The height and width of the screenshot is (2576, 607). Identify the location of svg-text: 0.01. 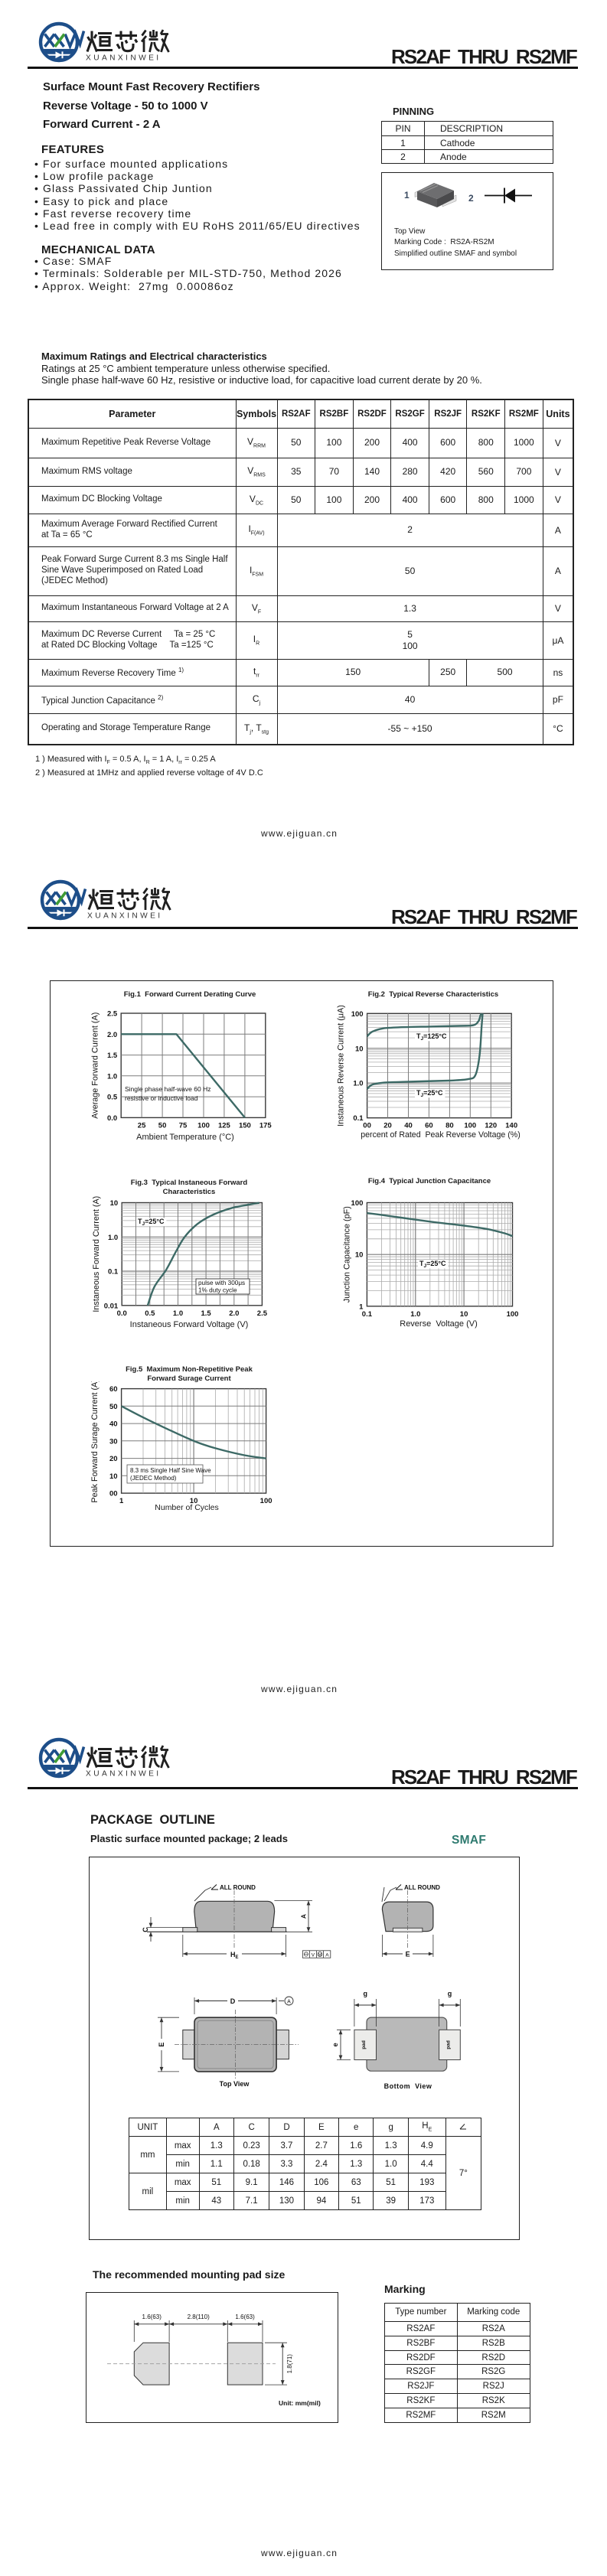
(112, 1306).